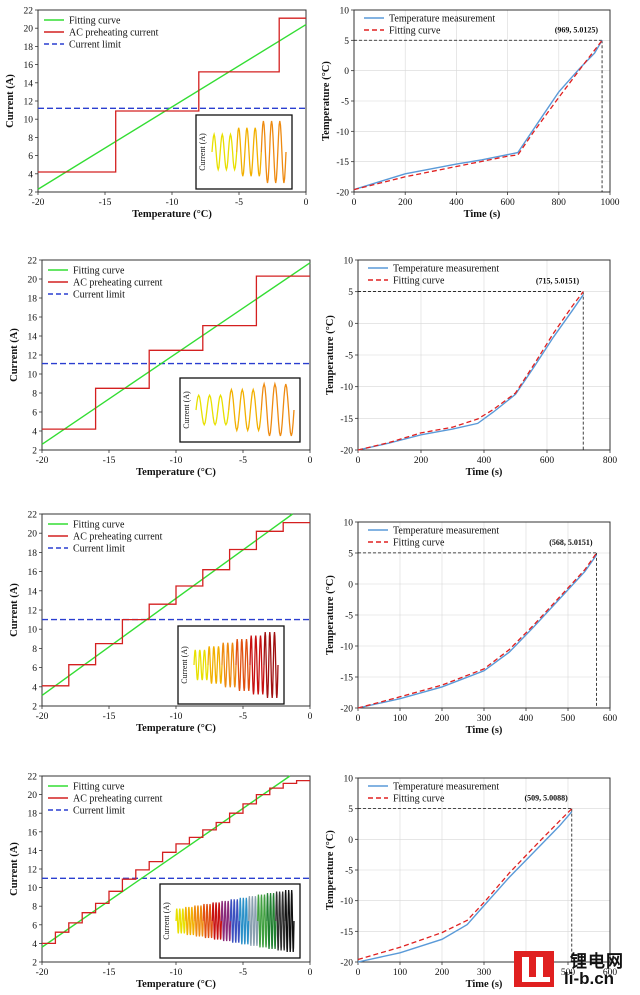 This screenshot has width=640, height=995. What do you see at coordinates (42, 973) in the screenshot?
I see `x-tick-label: -20` at bounding box center [42, 973].